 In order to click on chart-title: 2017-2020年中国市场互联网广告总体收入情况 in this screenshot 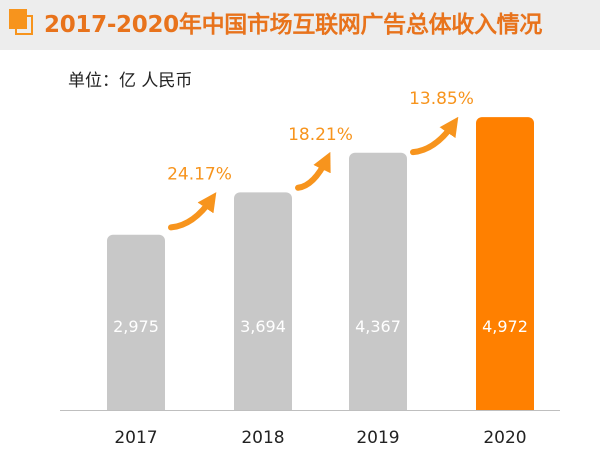, I will do `click(293, 25)`.